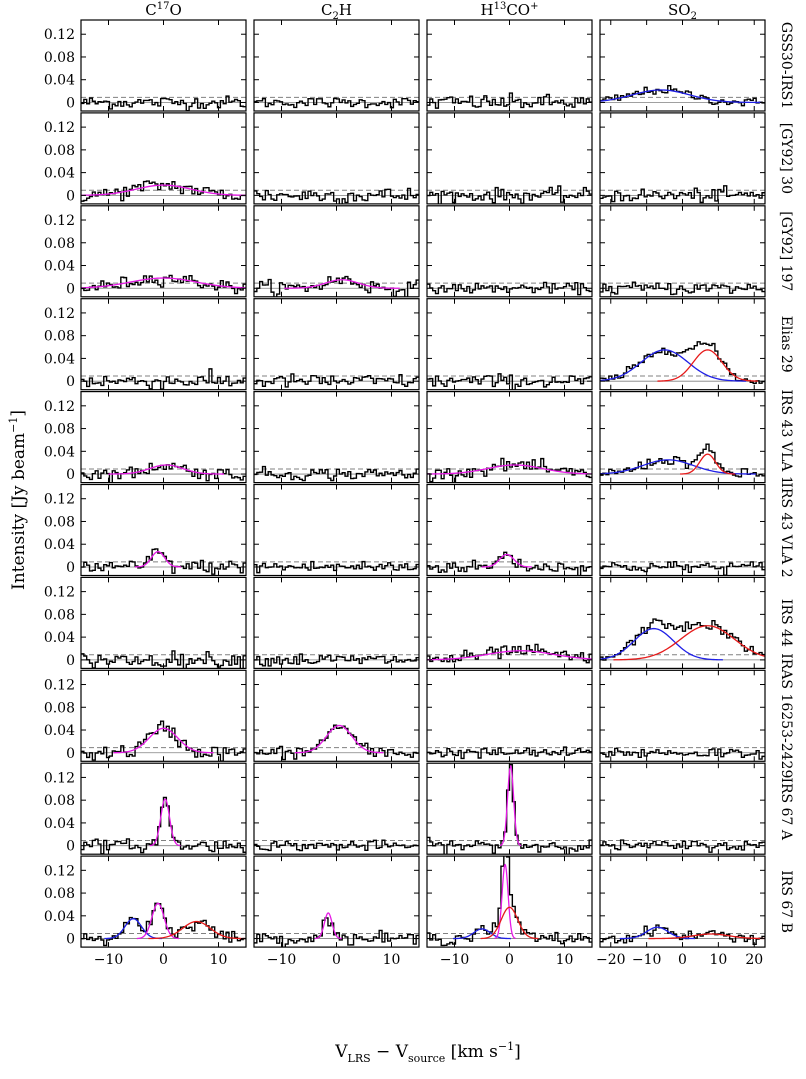 The image size is (806, 1079). I want to click on panel-r8-c2, so click(509, 808).